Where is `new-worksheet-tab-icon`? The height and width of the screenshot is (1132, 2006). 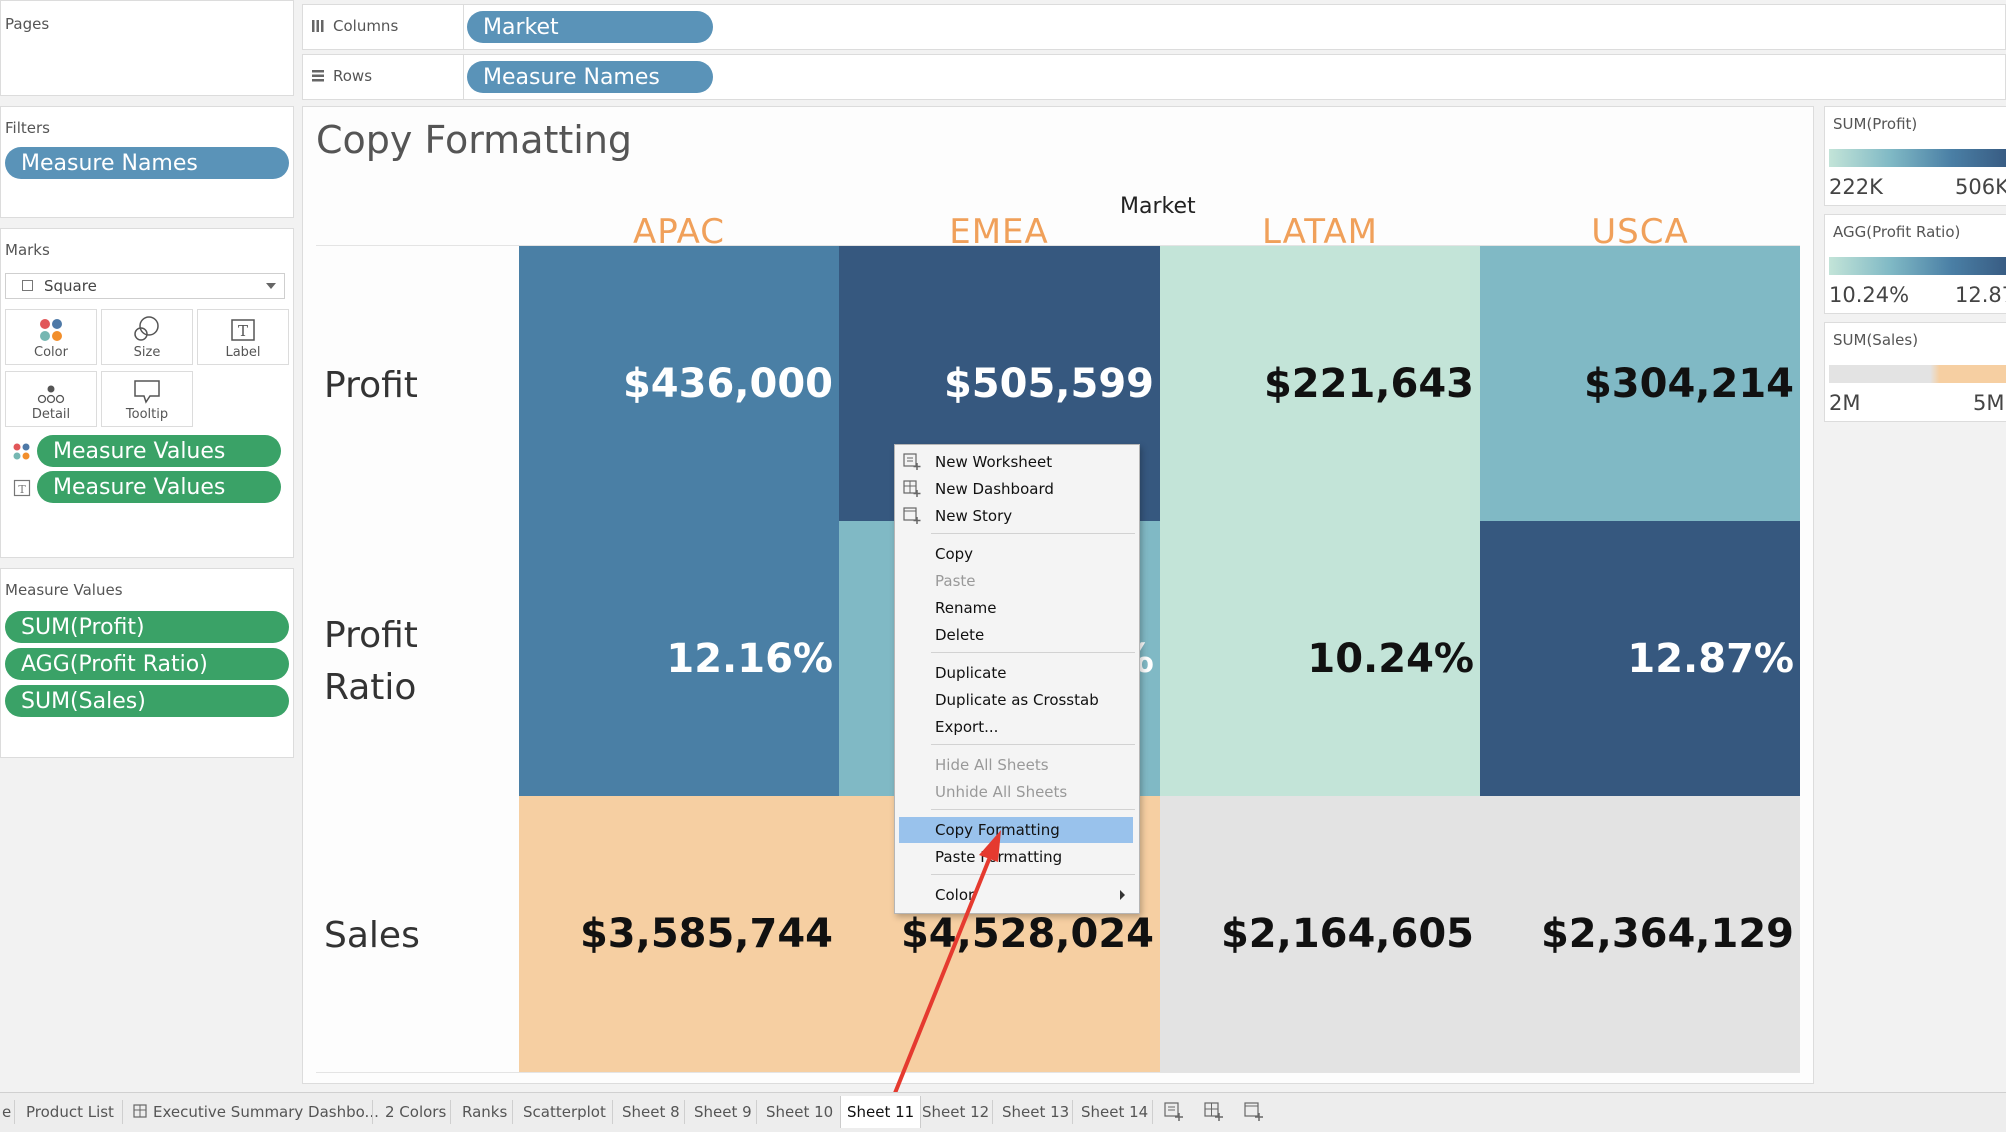
new-worksheet-tab-icon is located at coordinates (1174, 1112).